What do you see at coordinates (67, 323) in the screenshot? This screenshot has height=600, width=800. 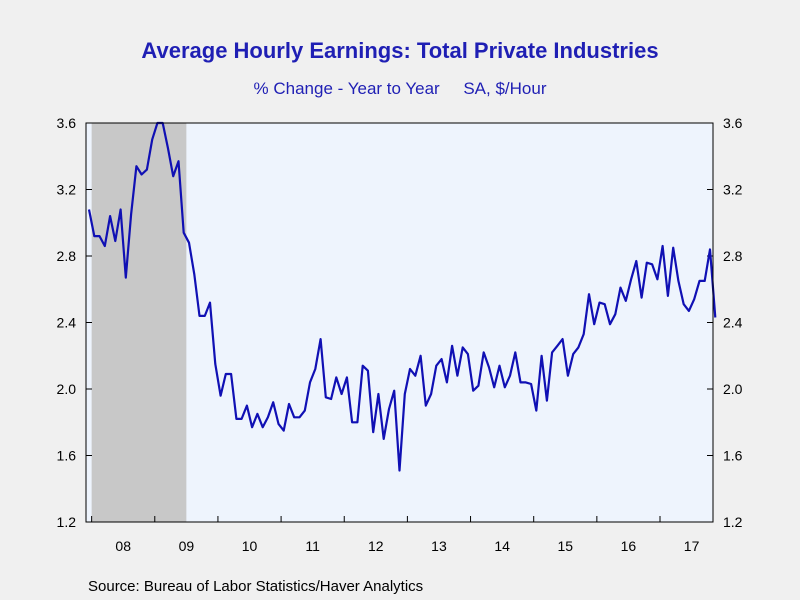 I see `y-tick-label-left: 2.4` at bounding box center [67, 323].